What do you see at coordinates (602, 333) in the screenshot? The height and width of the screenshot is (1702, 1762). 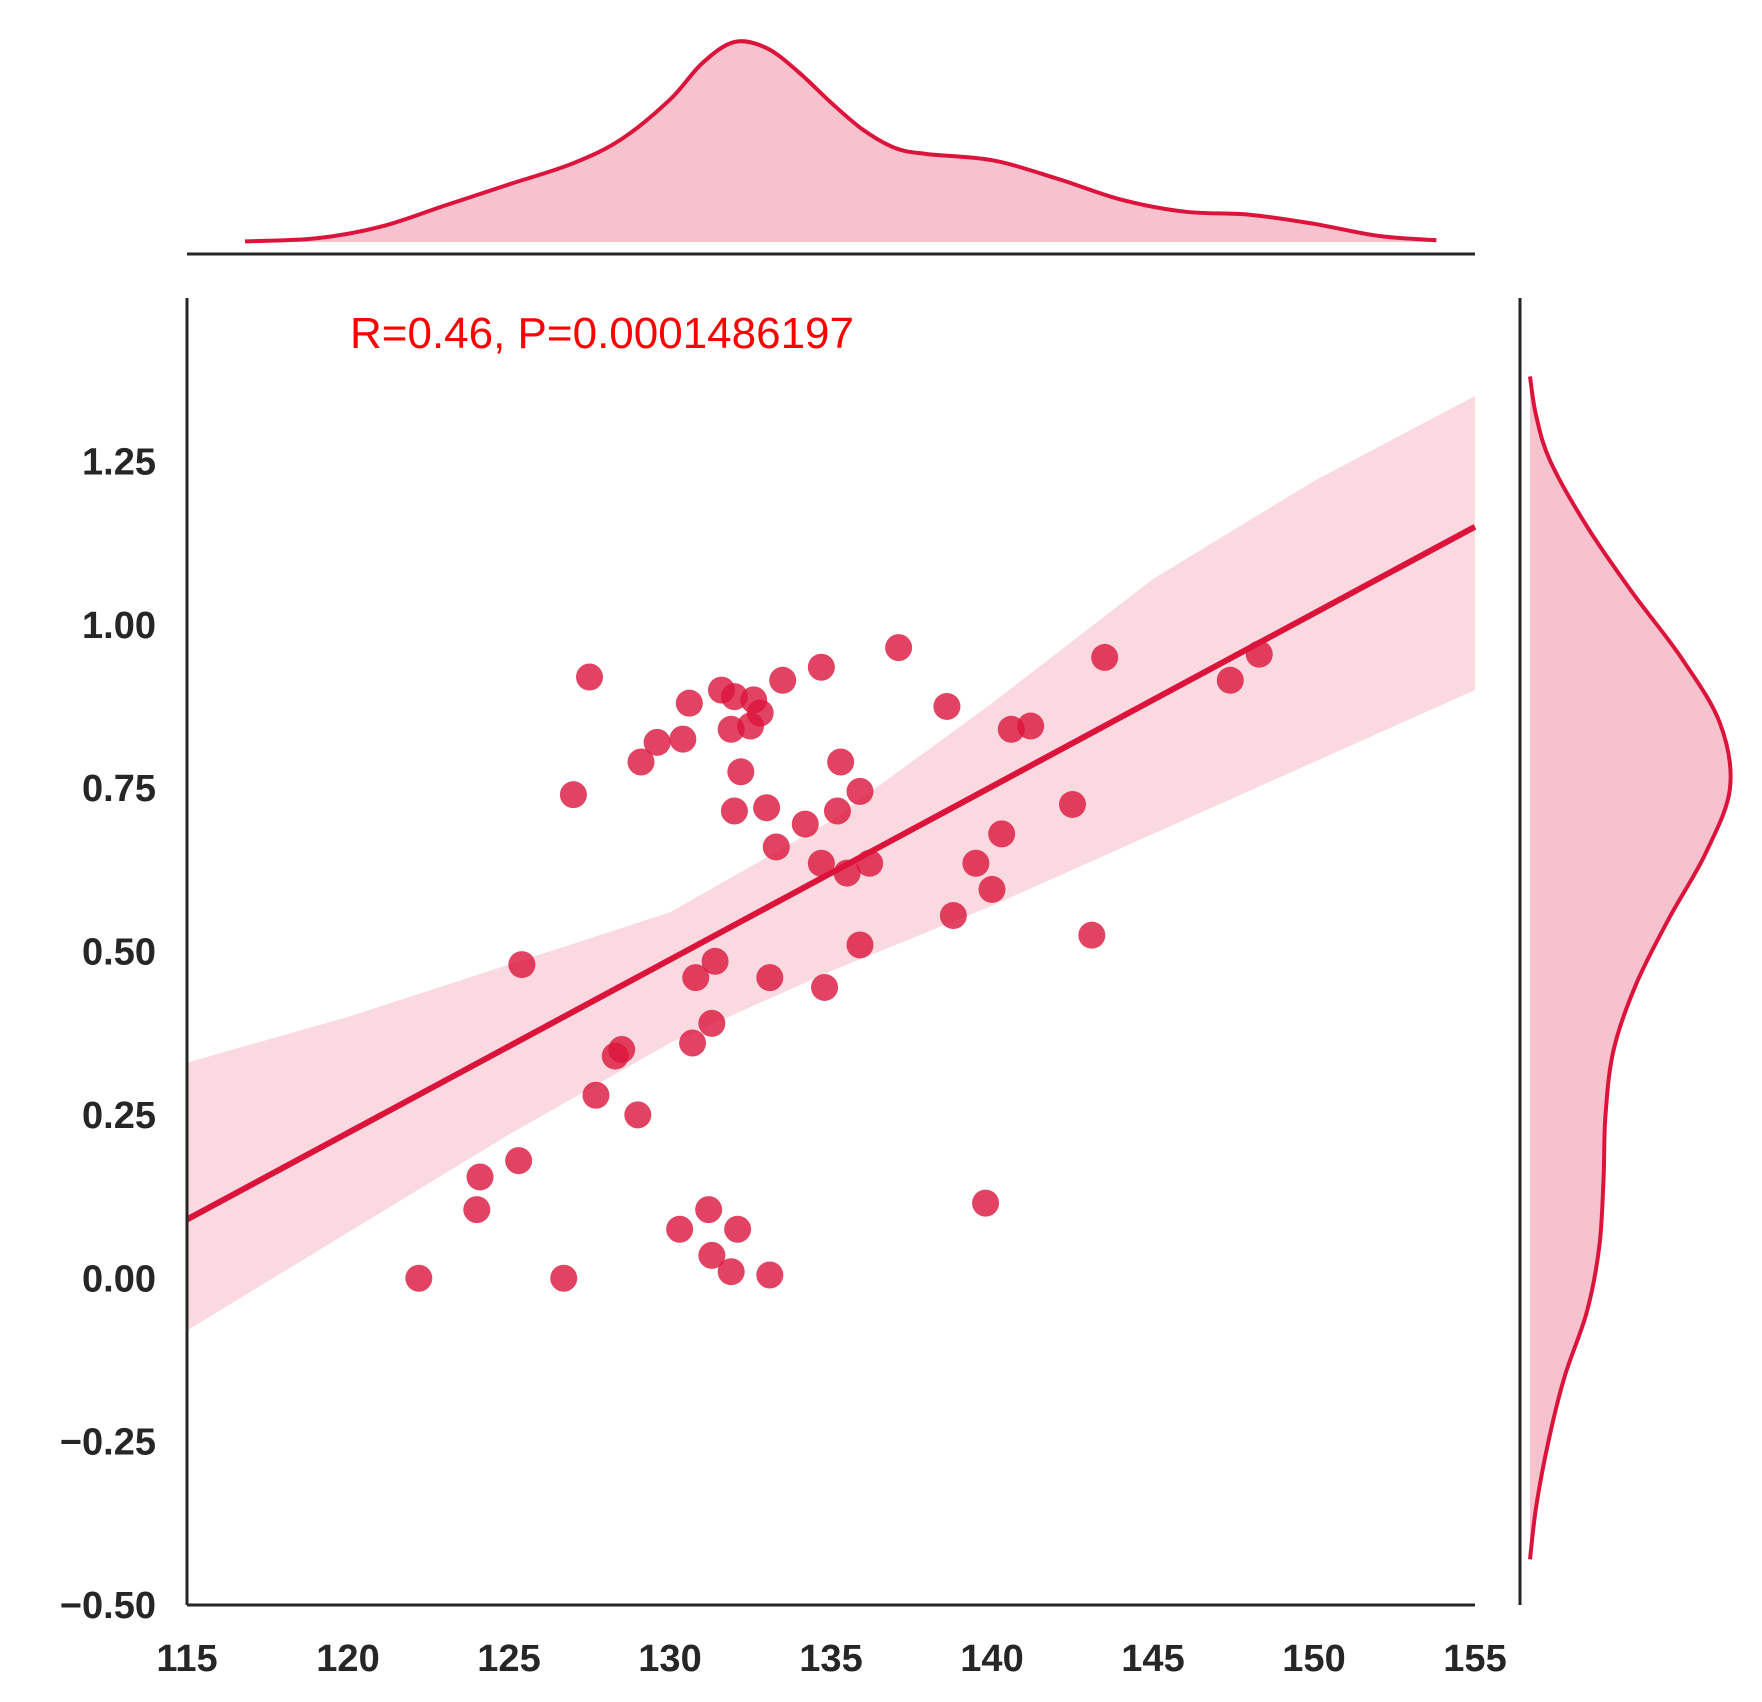 I see `correlation-annotation: R=0.46, P=0.0001486197` at bounding box center [602, 333].